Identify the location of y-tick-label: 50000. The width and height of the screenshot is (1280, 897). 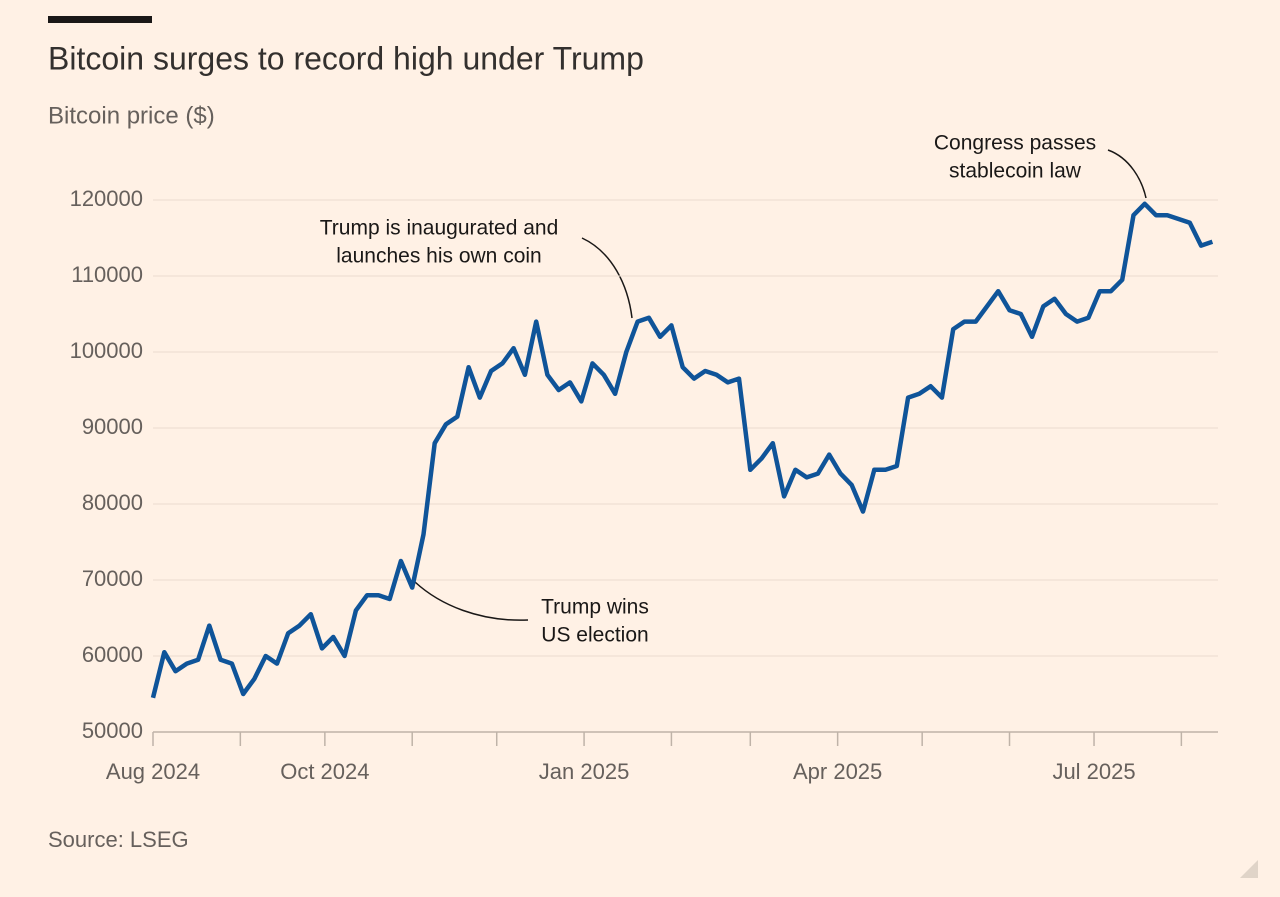
(112, 730).